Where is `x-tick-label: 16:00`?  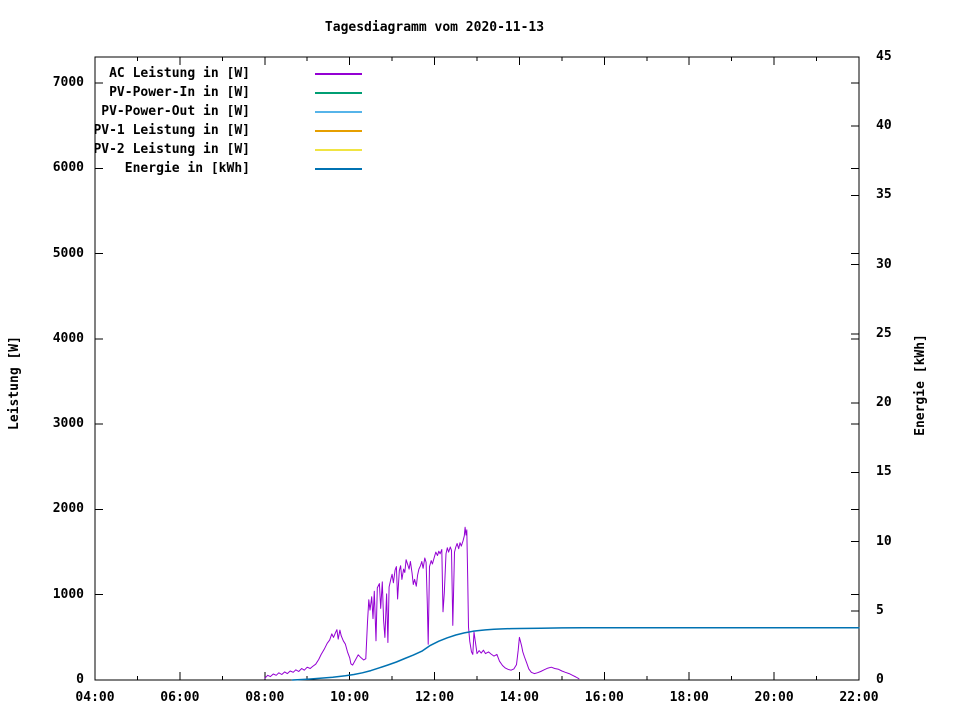 x-tick-label: 16:00 is located at coordinates (604, 697).